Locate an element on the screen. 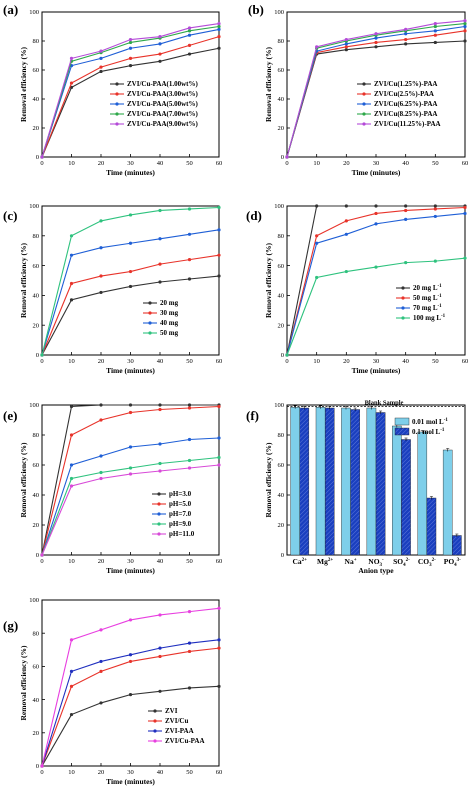  legend-label: 40 mg is located at coordinates (169, 323).